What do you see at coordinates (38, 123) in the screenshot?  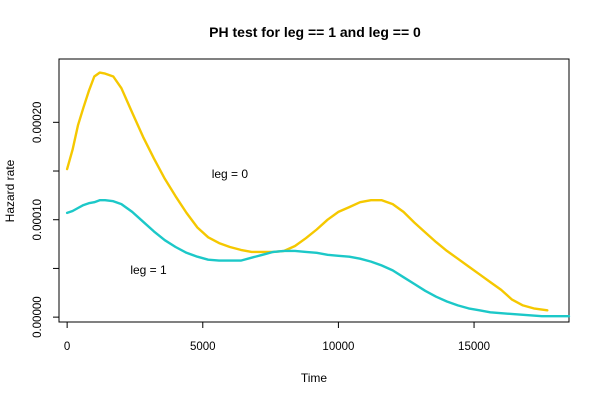 I see `y-tick-label: 0.00020` at bounding box center [38, 123].